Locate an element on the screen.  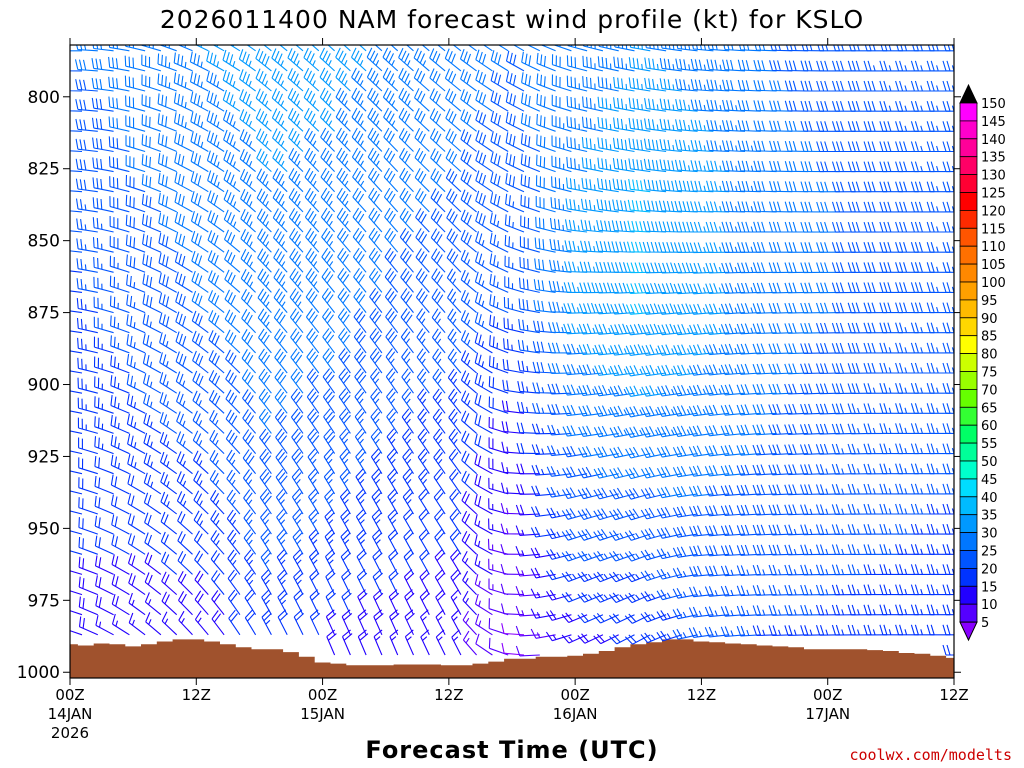
y-tick-label: 900 is located at coordinates (44, 386).